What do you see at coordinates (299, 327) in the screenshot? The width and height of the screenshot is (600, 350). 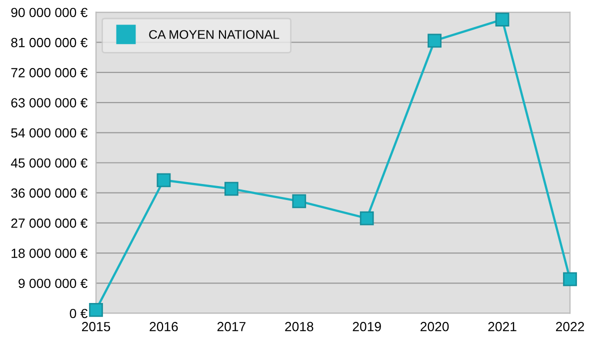 I see `x-tick-label: 2018` at bounding box center [299, 327].